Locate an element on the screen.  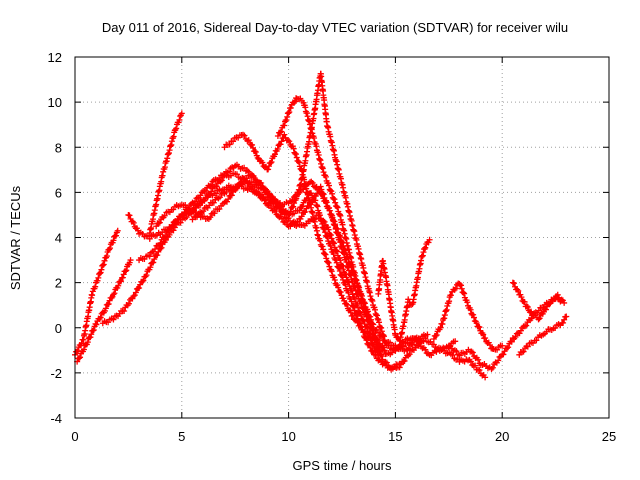
y-tick-label: -2 is located at coordinates (56, 373).